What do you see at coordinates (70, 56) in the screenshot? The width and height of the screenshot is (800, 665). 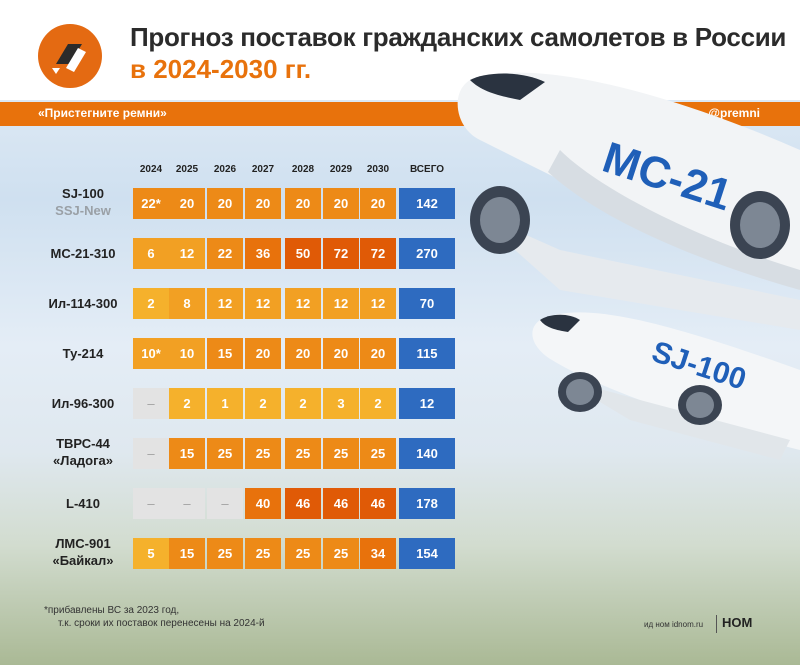 I see `logo-icon` at bounding box center [70, 56].